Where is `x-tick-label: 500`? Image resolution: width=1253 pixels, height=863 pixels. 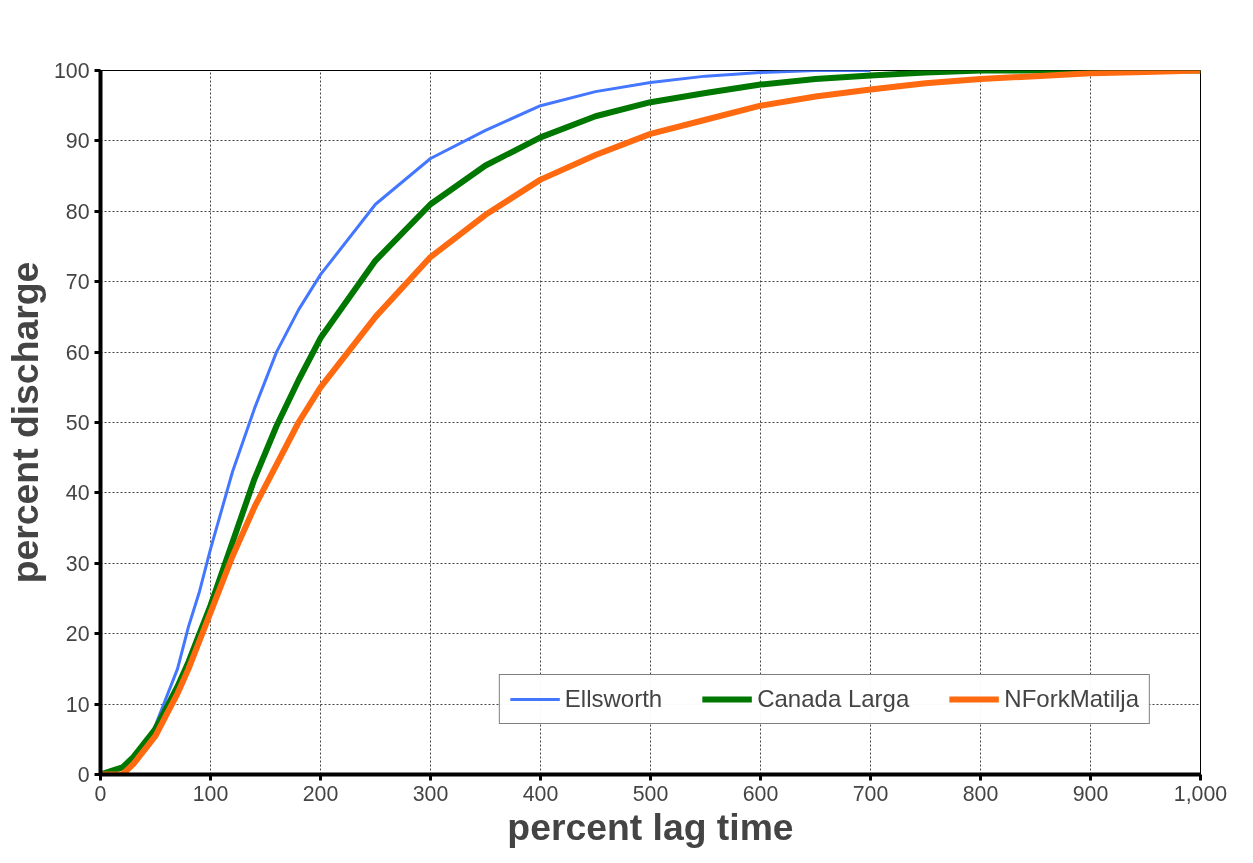
x-tick-label: 500 is located at coordinates (650, 793).